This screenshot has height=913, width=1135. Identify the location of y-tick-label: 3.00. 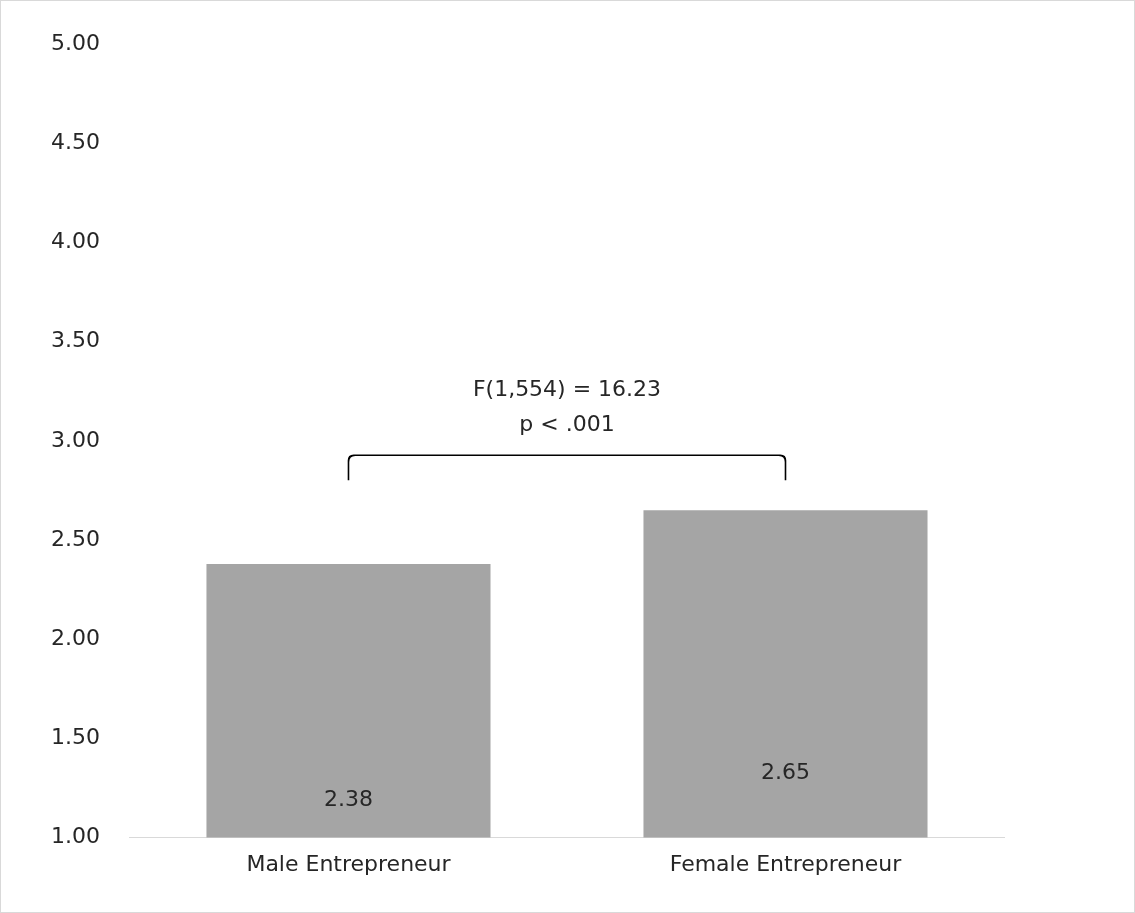
(75, 439).